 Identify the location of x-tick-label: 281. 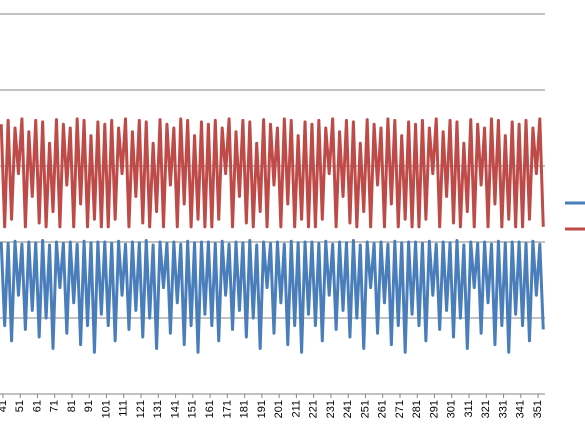
(417, 409).